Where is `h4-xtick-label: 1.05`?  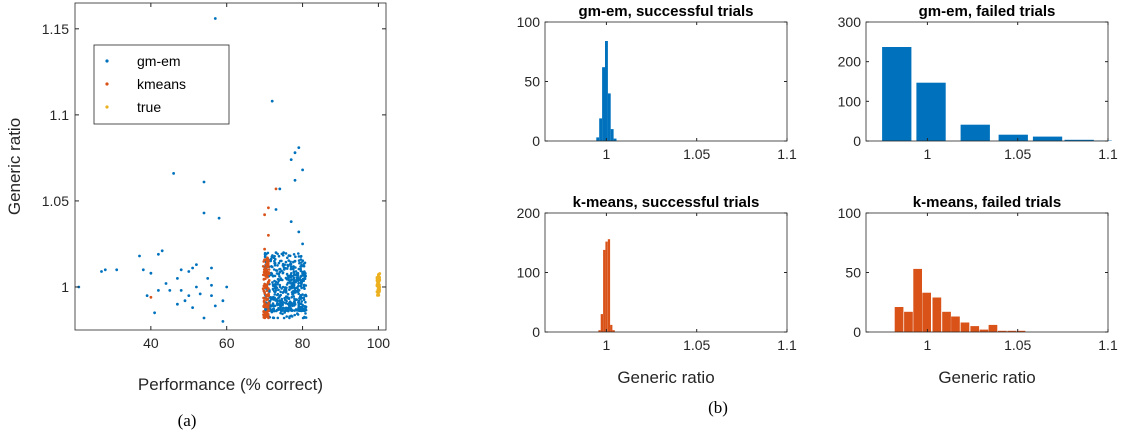
h4-xtick-label: 1.05 is located at coordinates (1017, 345).